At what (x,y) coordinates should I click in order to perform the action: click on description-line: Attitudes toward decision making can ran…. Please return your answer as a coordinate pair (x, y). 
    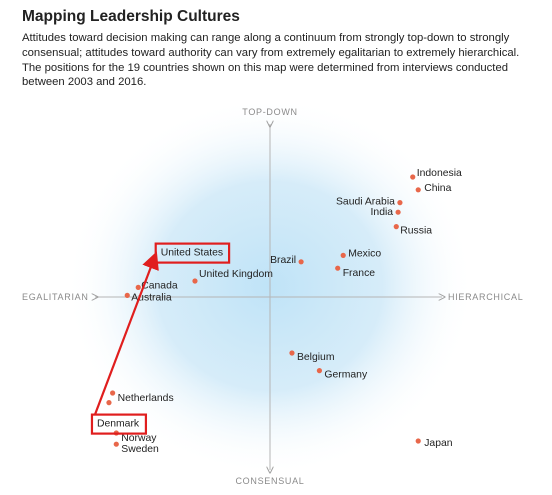
    Looking at the image, I should click on (266, 38).